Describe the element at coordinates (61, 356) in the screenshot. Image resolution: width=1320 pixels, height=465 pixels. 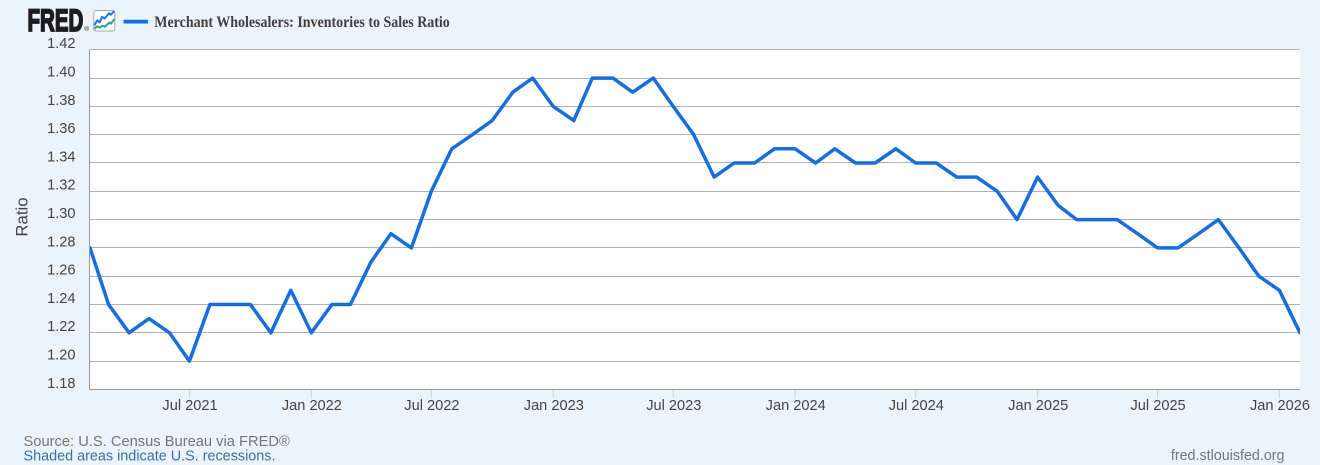
I see `svg-text: 1.20` at that location.